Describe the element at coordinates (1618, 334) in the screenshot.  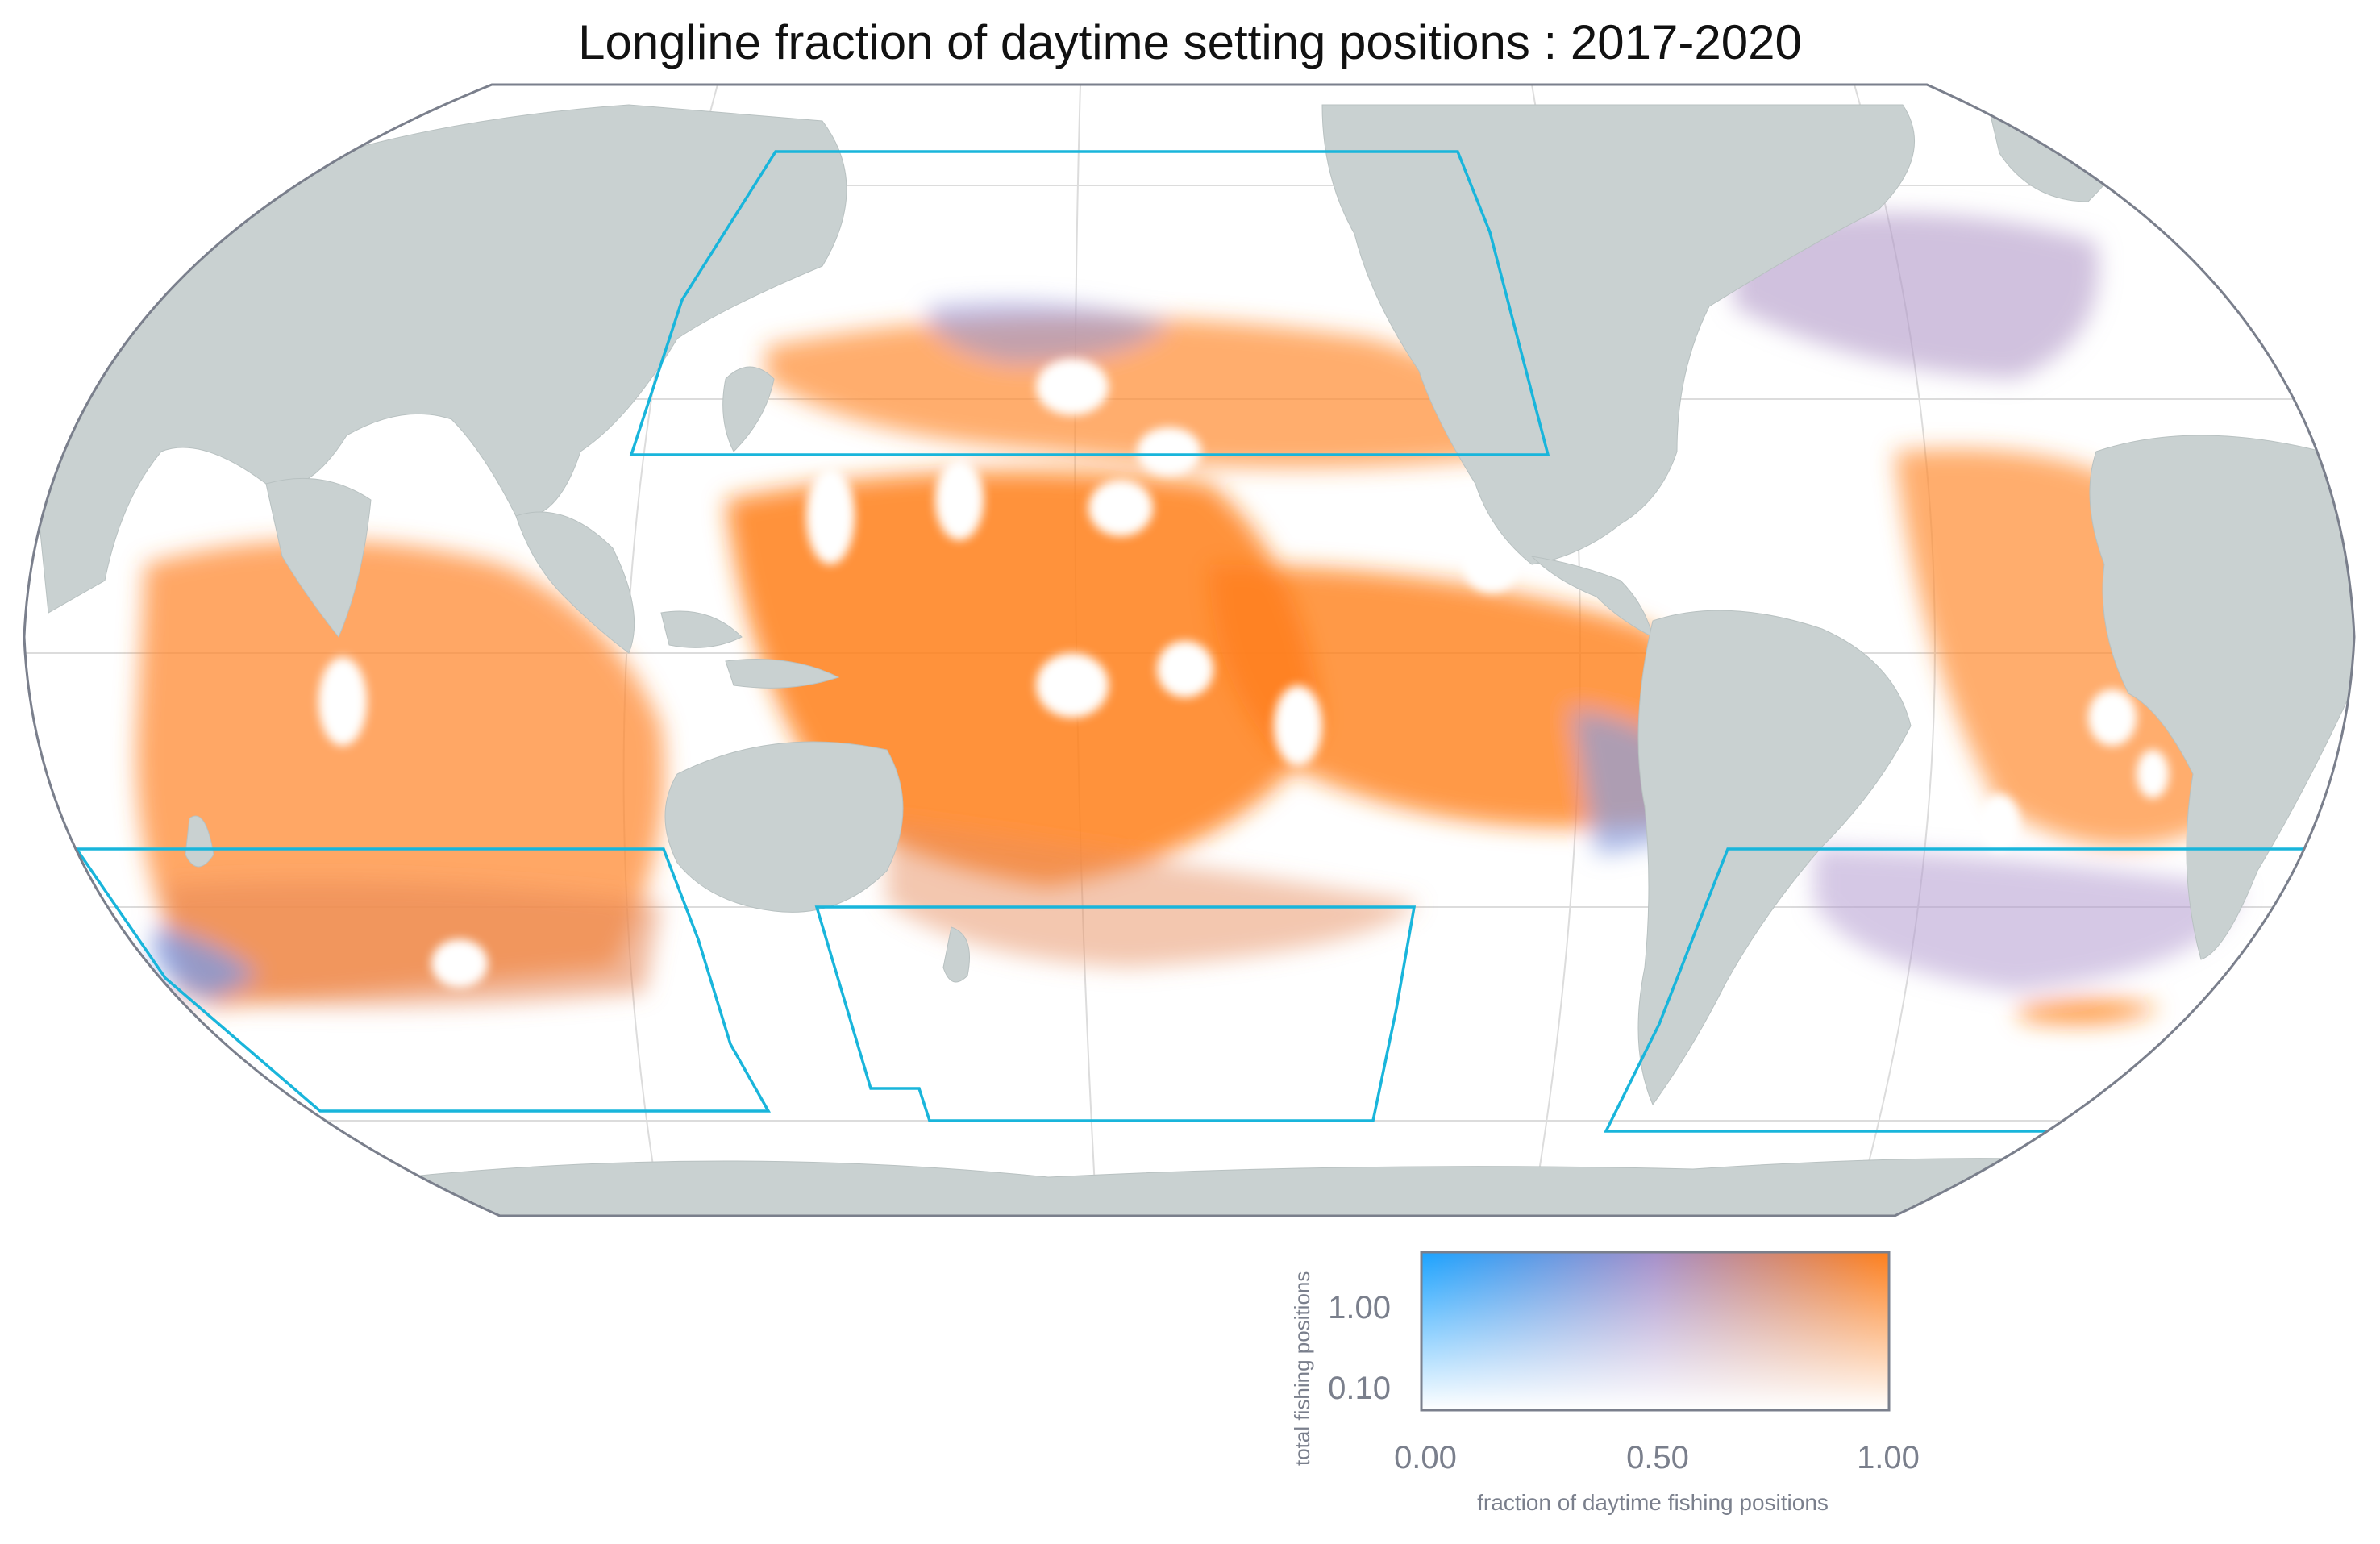
I see `land-north-america` at that location.